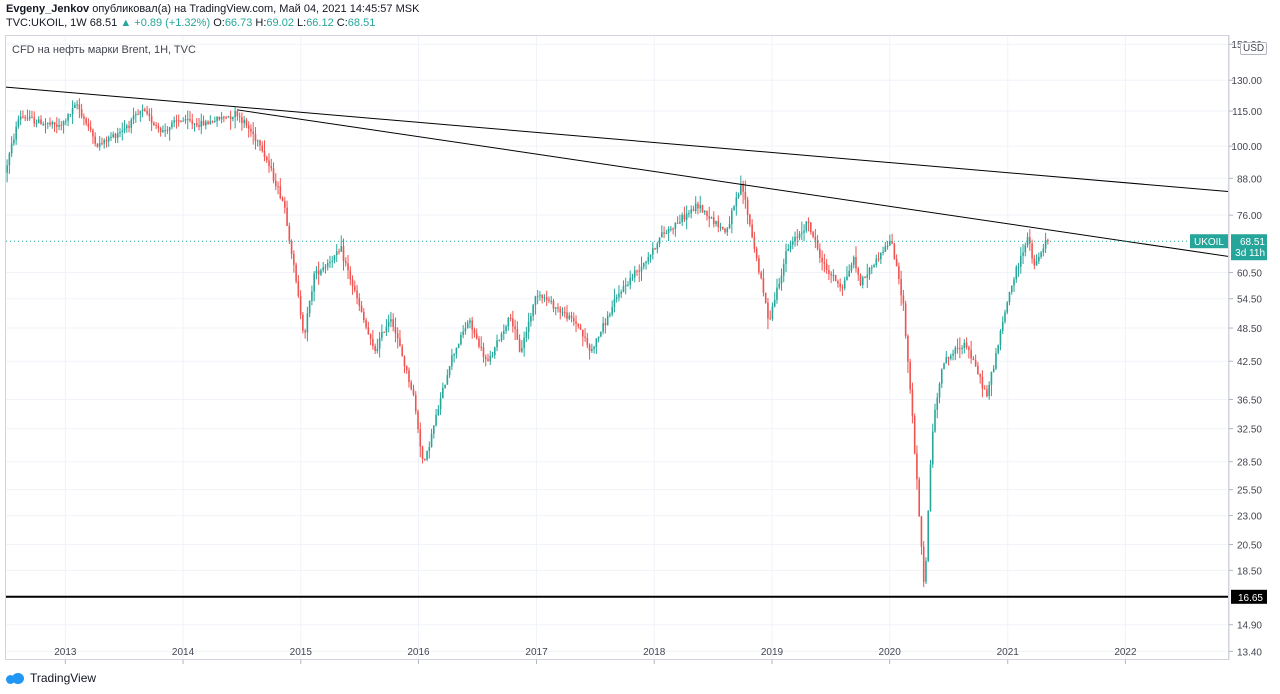  Describe the element at coordinates (1250, 598) in the screenshot. I see `support-price-label: 16.65` at that location.